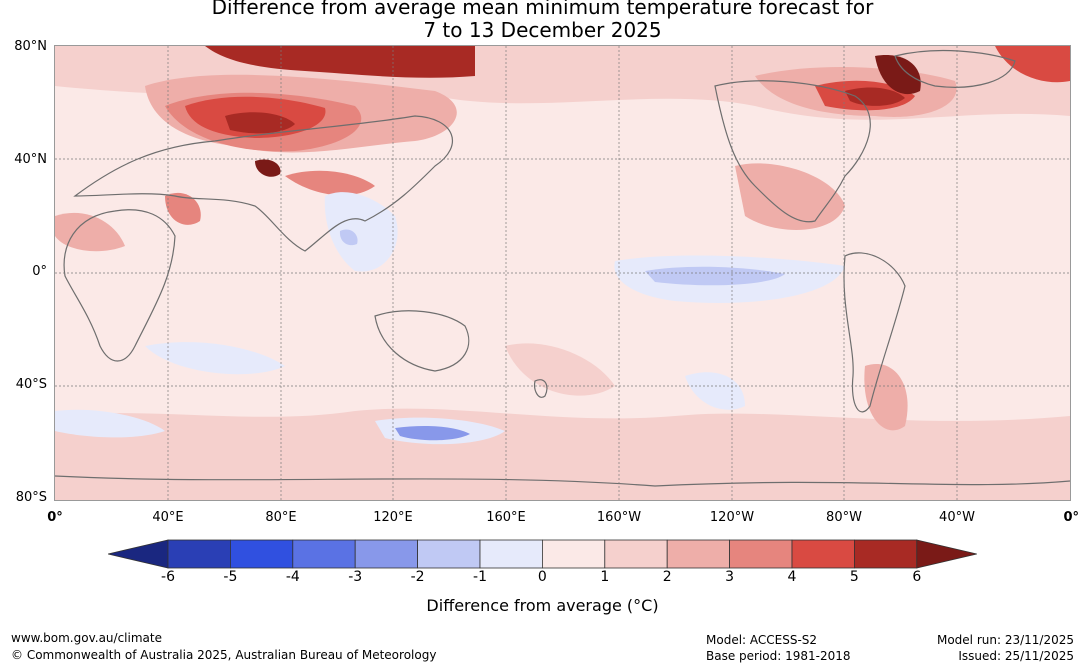 The image size is (1085, 667). What do you see at coordinates (31, 384) in the screenshot?
I see `lat-label-40s: 40°S` at bounding box center [31, 384].